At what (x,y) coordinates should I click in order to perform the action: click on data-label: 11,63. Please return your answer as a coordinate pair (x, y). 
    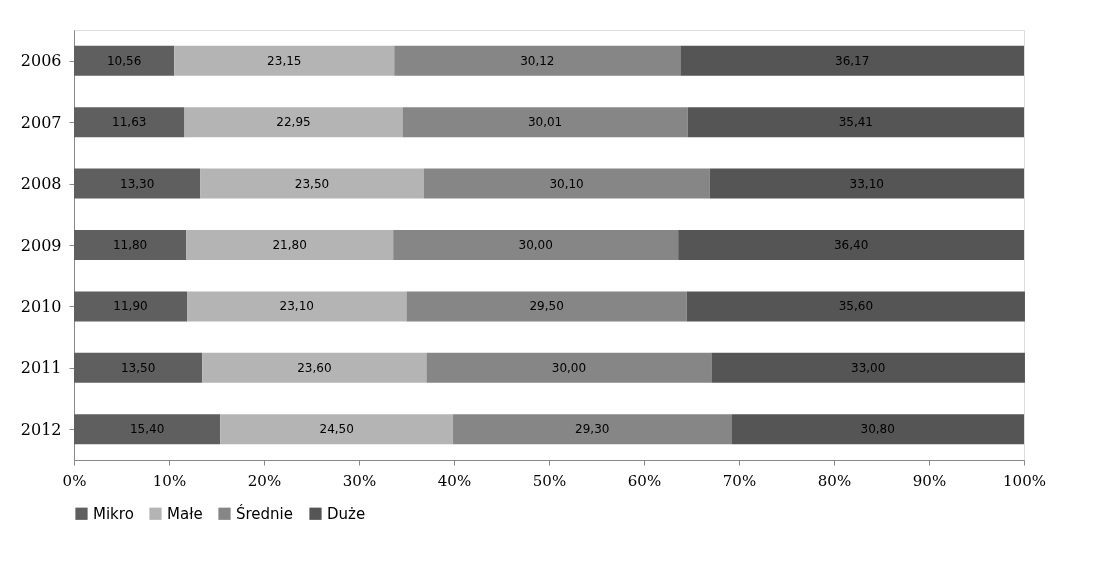
    Looking at the image, I should click on (129, 122).